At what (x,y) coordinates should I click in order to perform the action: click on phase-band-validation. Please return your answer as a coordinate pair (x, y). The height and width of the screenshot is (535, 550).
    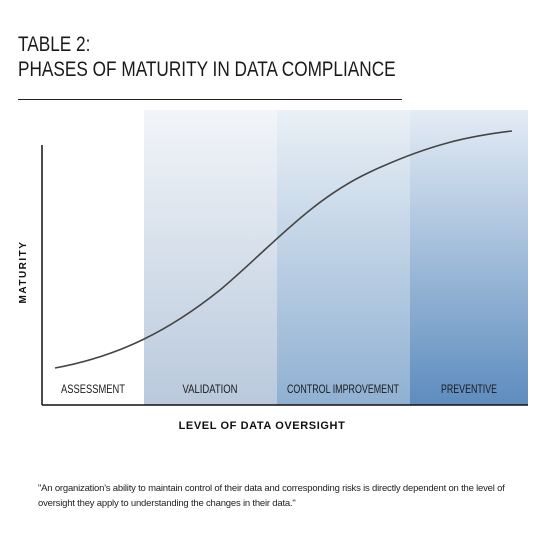
    Looking at the image, I should click on (210, 257).